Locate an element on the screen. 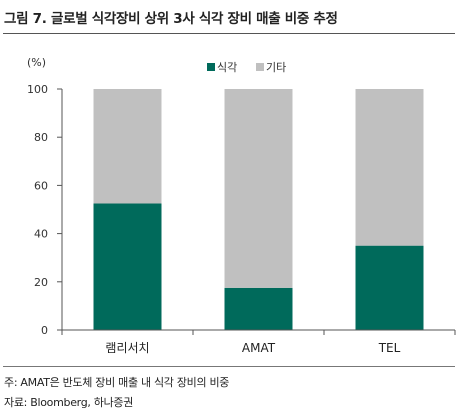  y-tick-label: 60 is located at coordinates (41, 185).